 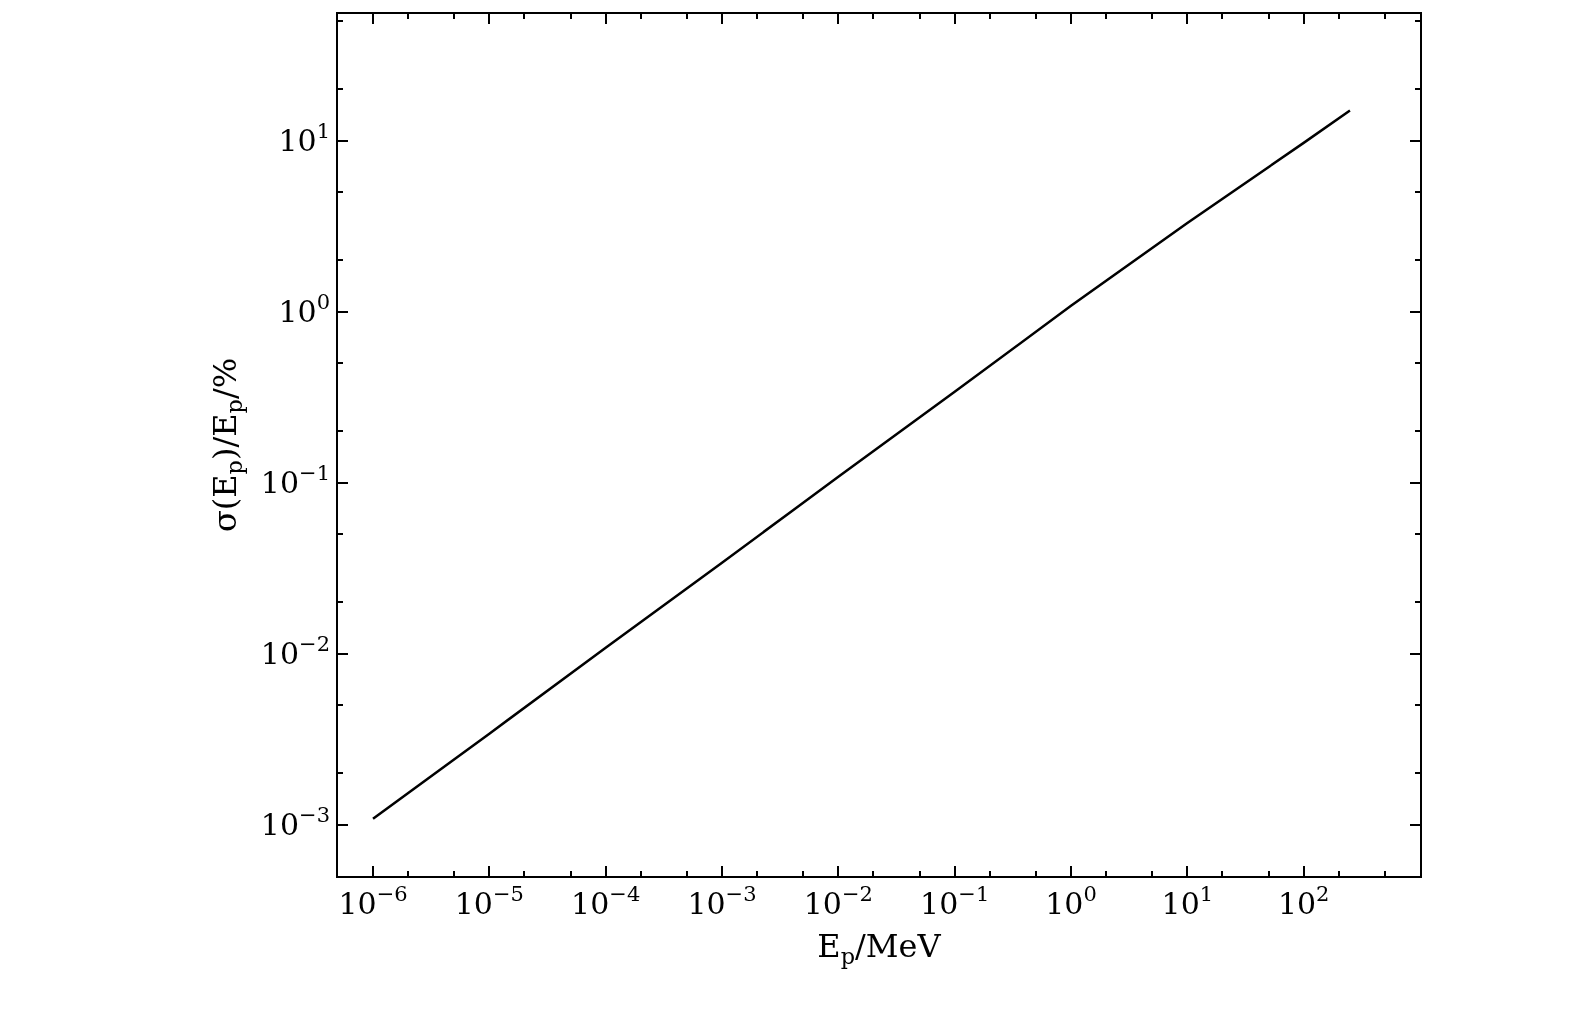 What do you see at coordinates (295, 823) in the screenshot?
I see `y-tick-label: 10$^{−3}$` at bounding box center [295, 823].